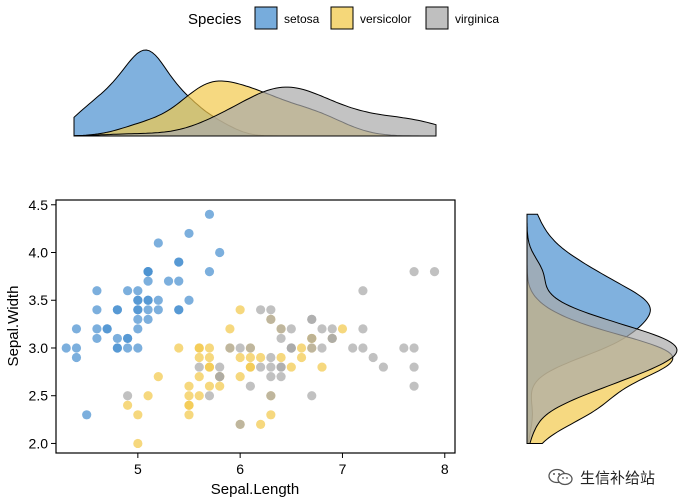 This screenshot has width=688, height=504. I want to click on top-marginal-density, so click(255, 93).